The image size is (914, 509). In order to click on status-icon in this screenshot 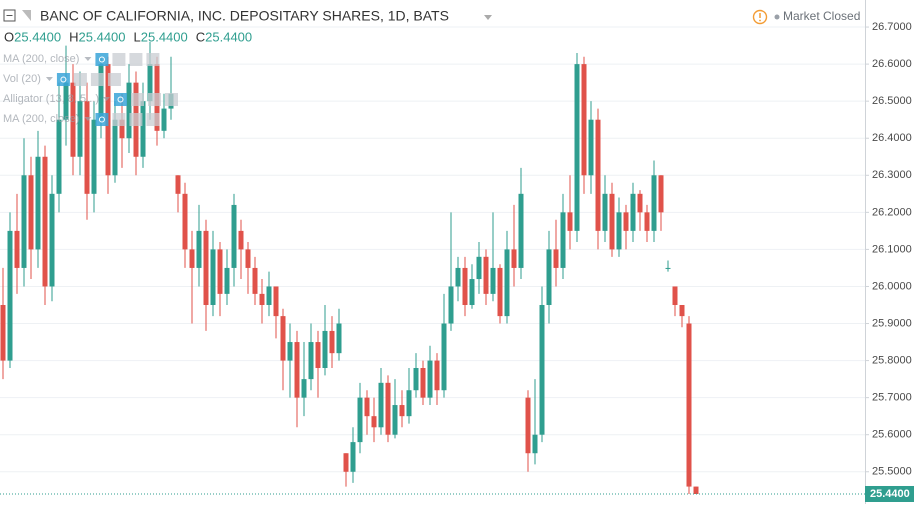, I will do `click(760, 17)`.